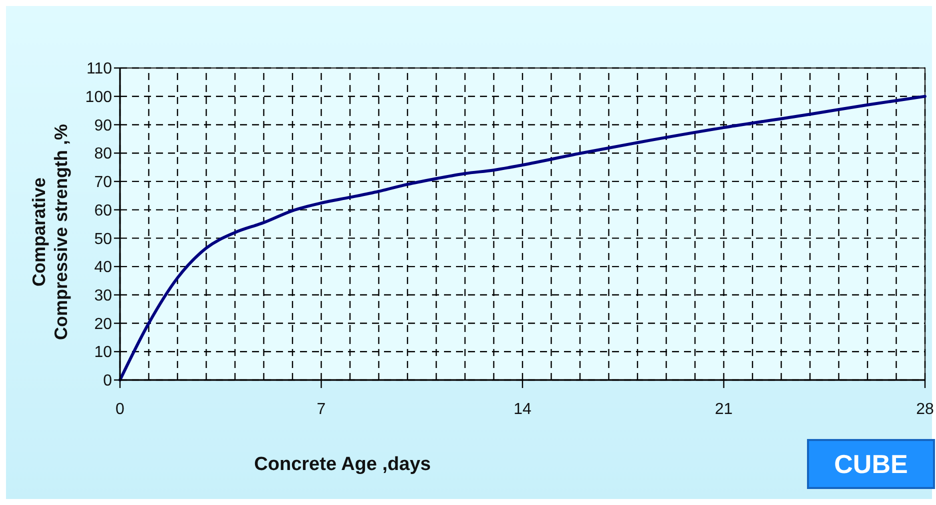 This screenshot has width=936, height=505. I want to click on x-tick-label: 21, so click(723, 409).